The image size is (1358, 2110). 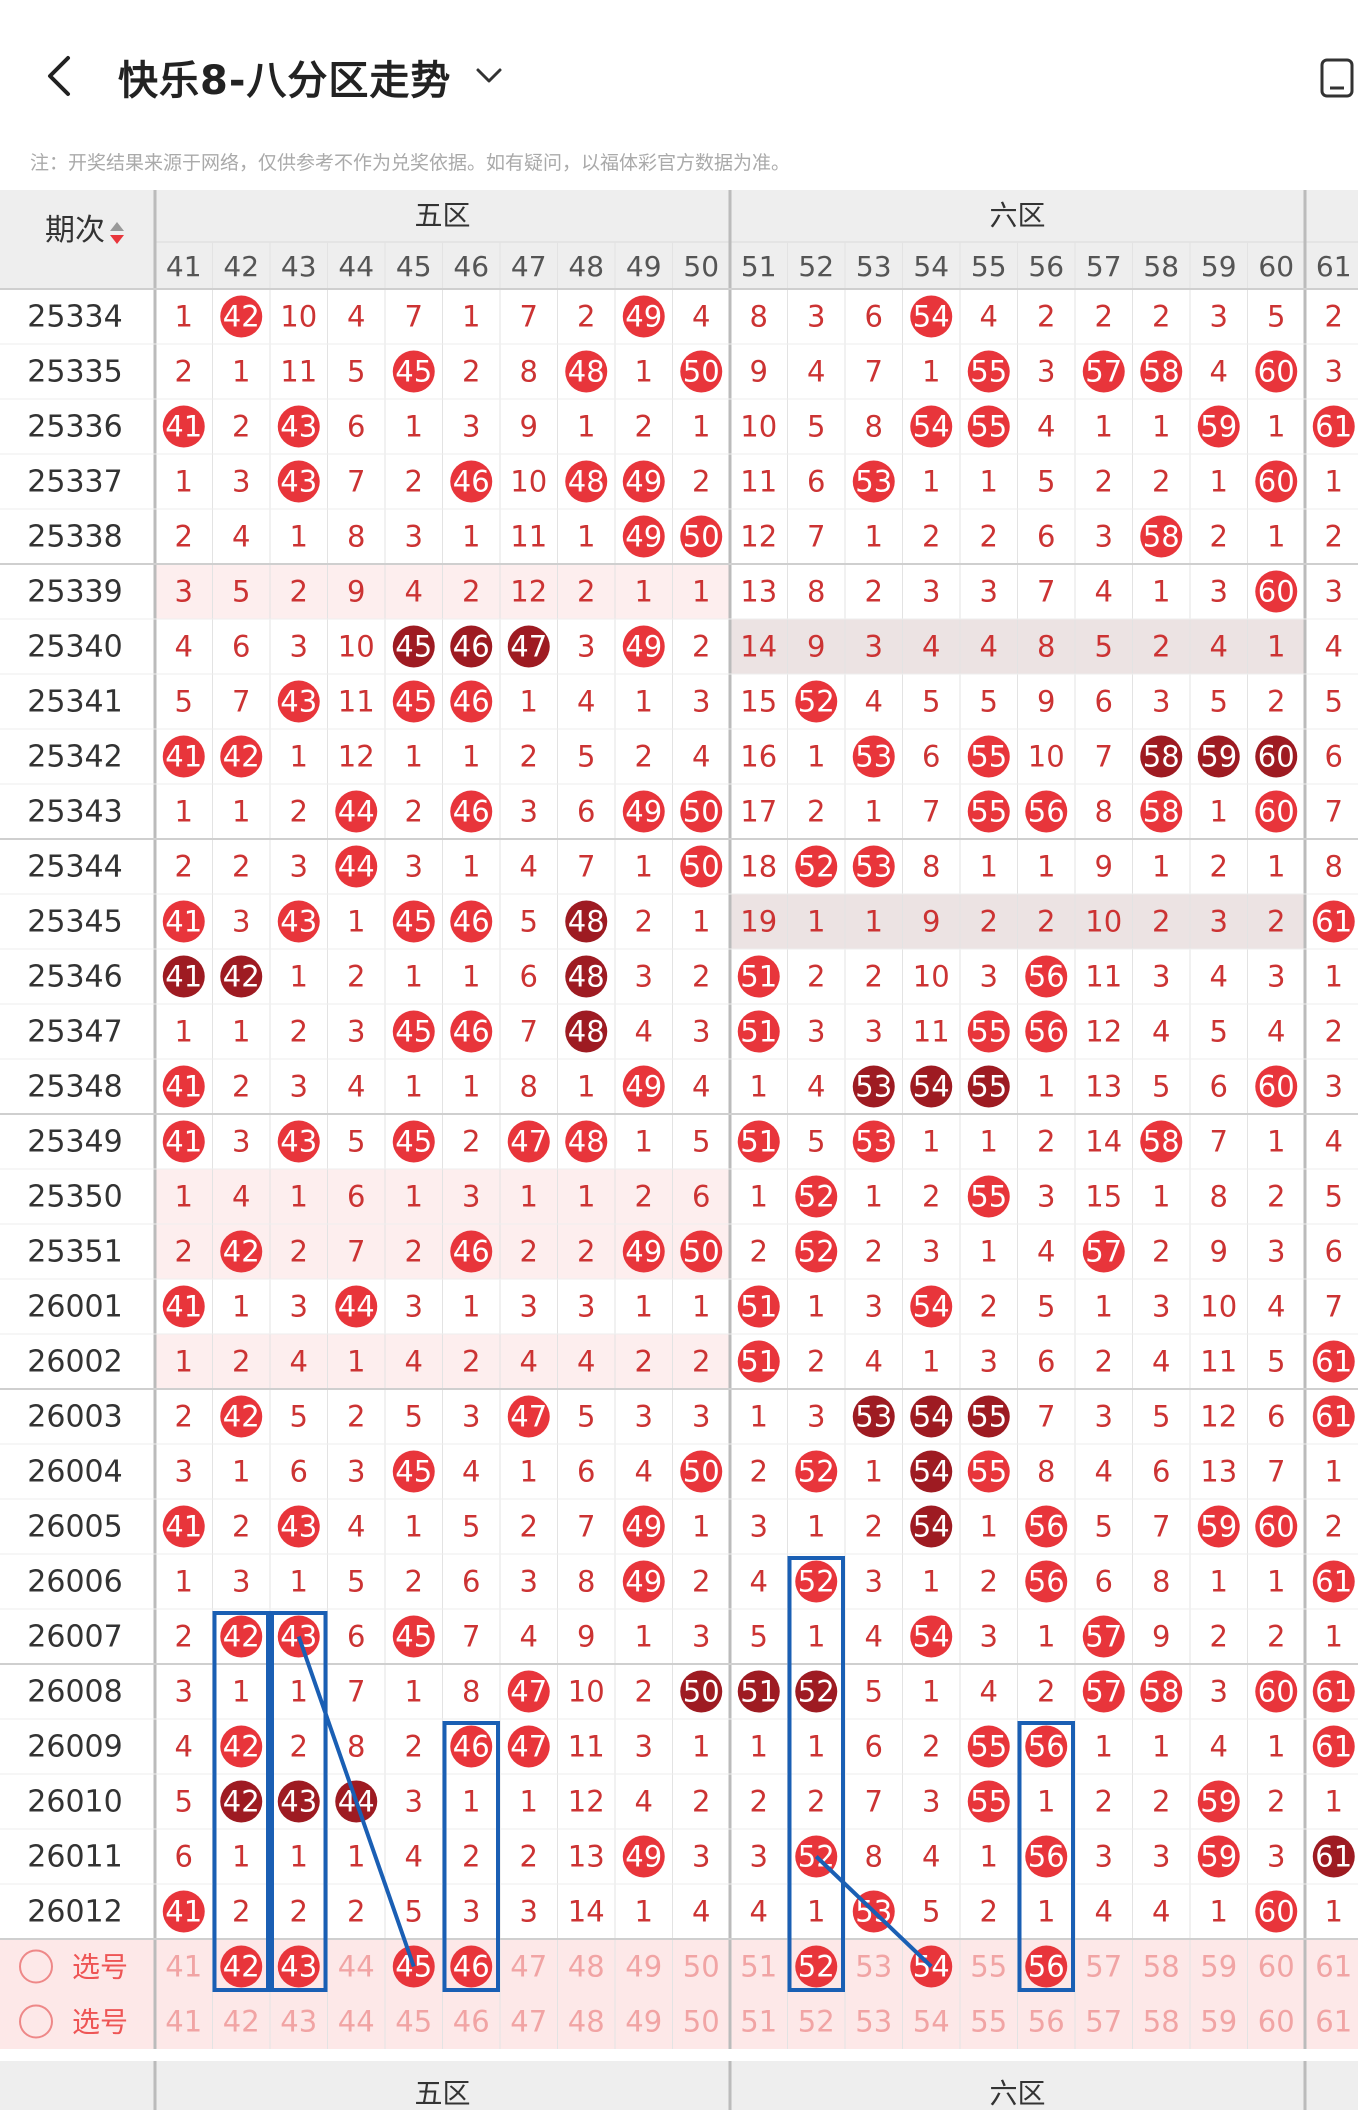 I want to click on selectable-number: 42, so click(x=241, y=2022).